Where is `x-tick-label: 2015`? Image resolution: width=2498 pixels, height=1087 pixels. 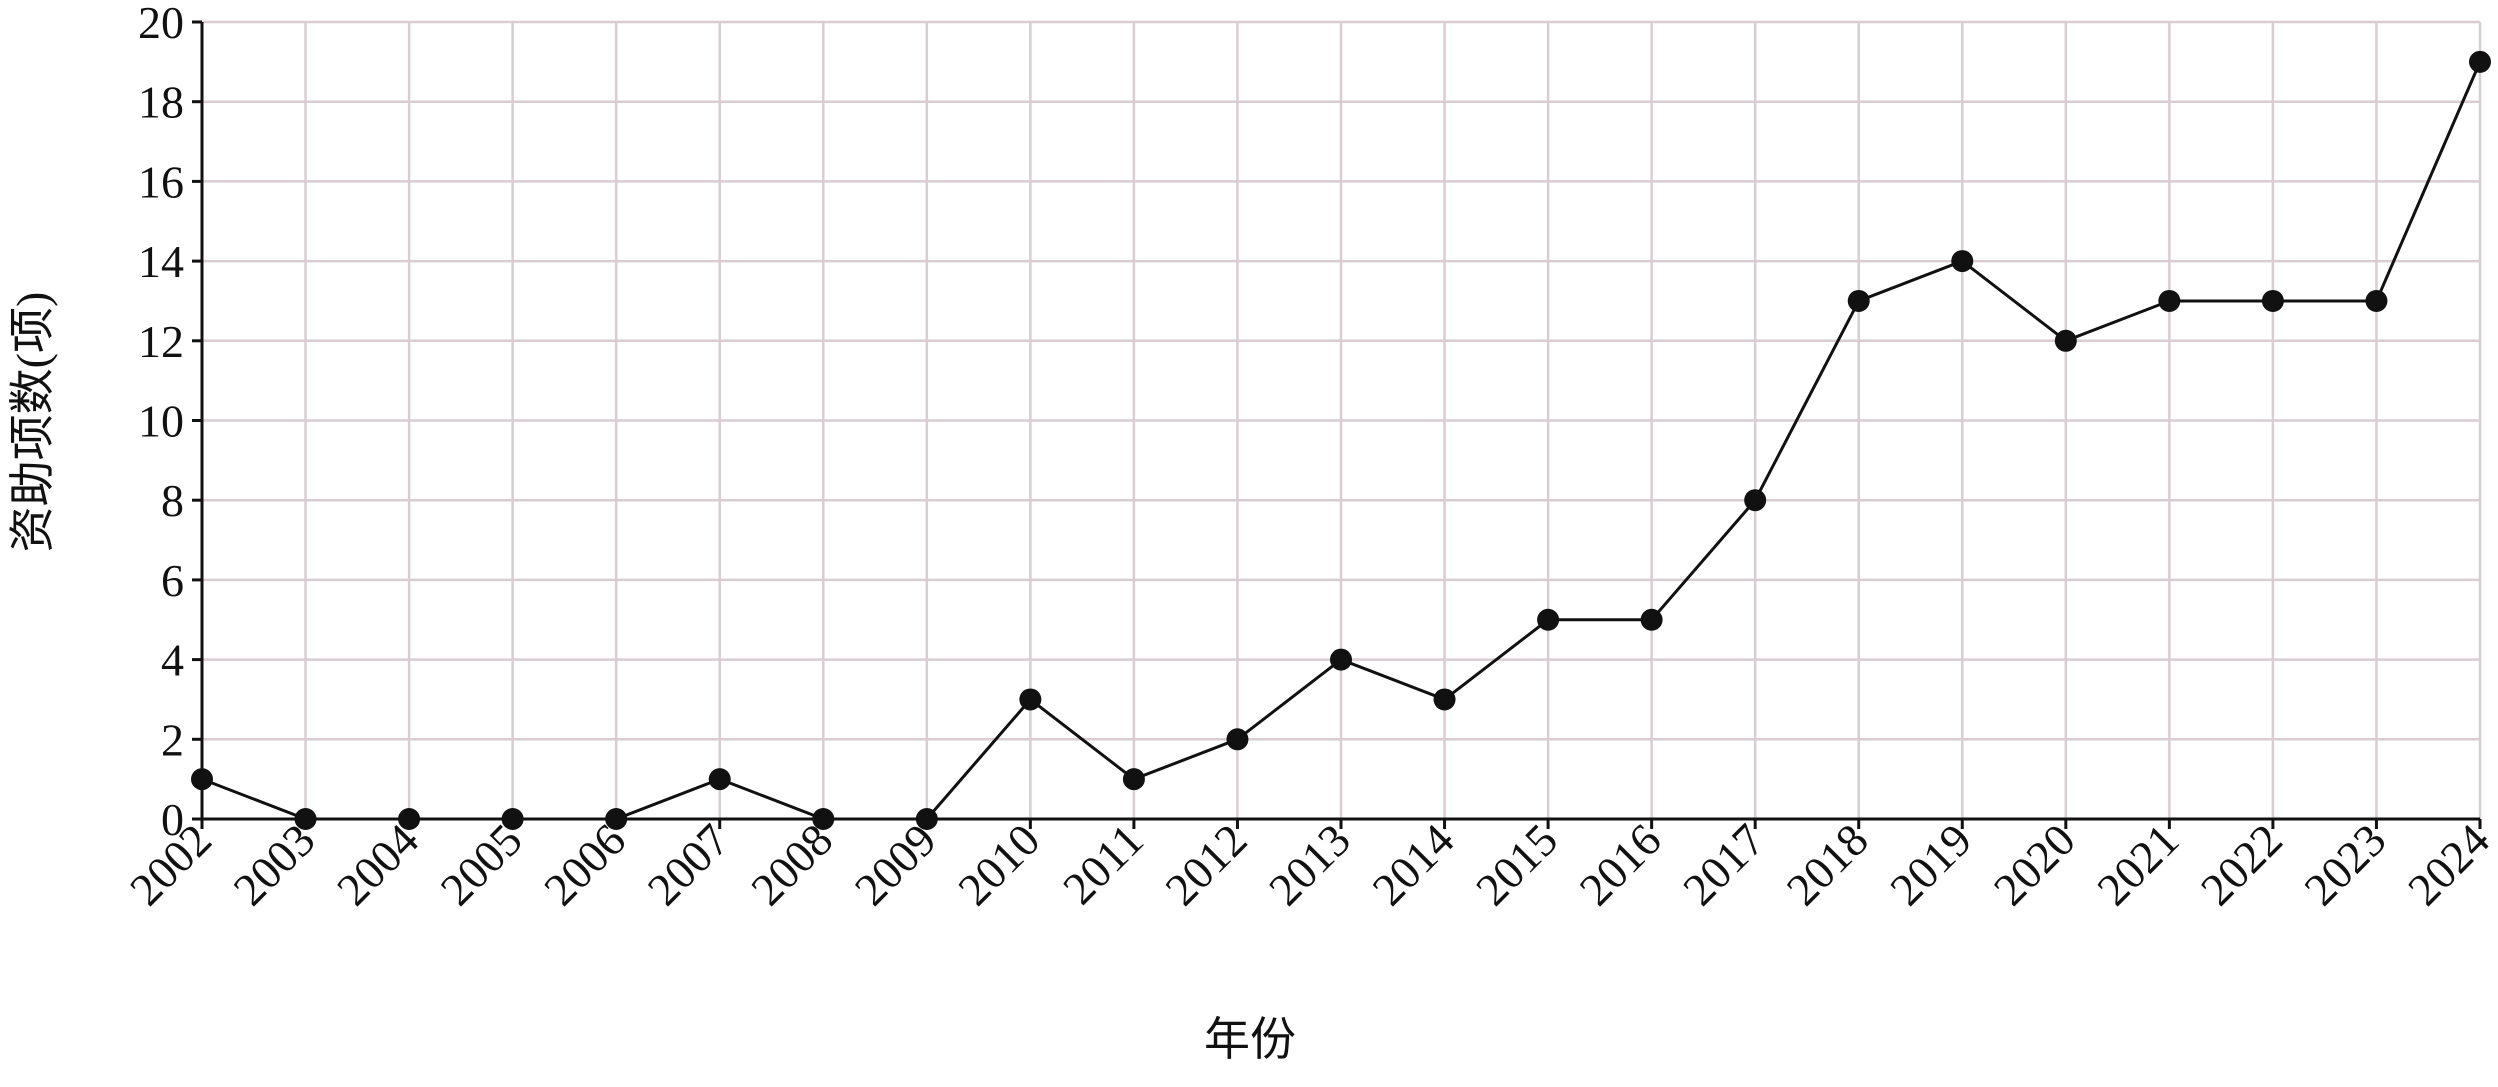 x-tick-label: 2015 is located at coordinates (1516, 864).